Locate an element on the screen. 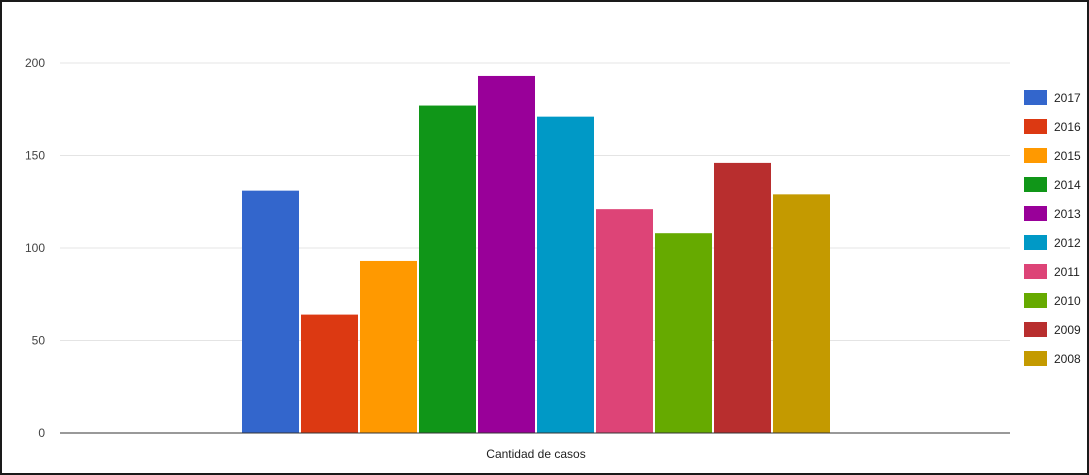 Image resolution: width=1089 pixels, height=475 pixels. legend-label: 2014 is located at coordinates (1067, 185).